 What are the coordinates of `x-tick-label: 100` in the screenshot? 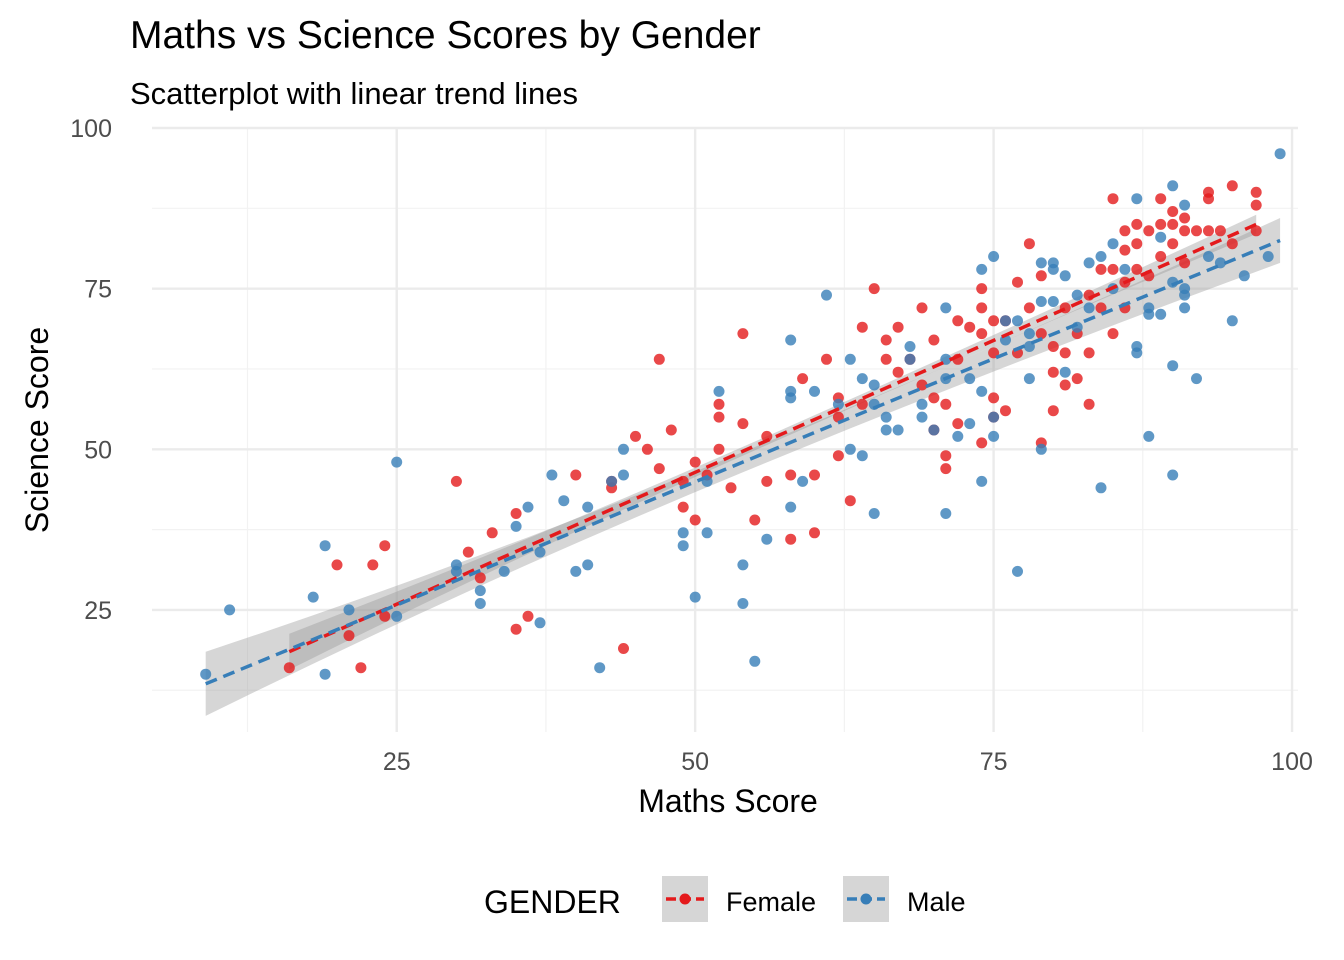 It's located at (1292, 762).